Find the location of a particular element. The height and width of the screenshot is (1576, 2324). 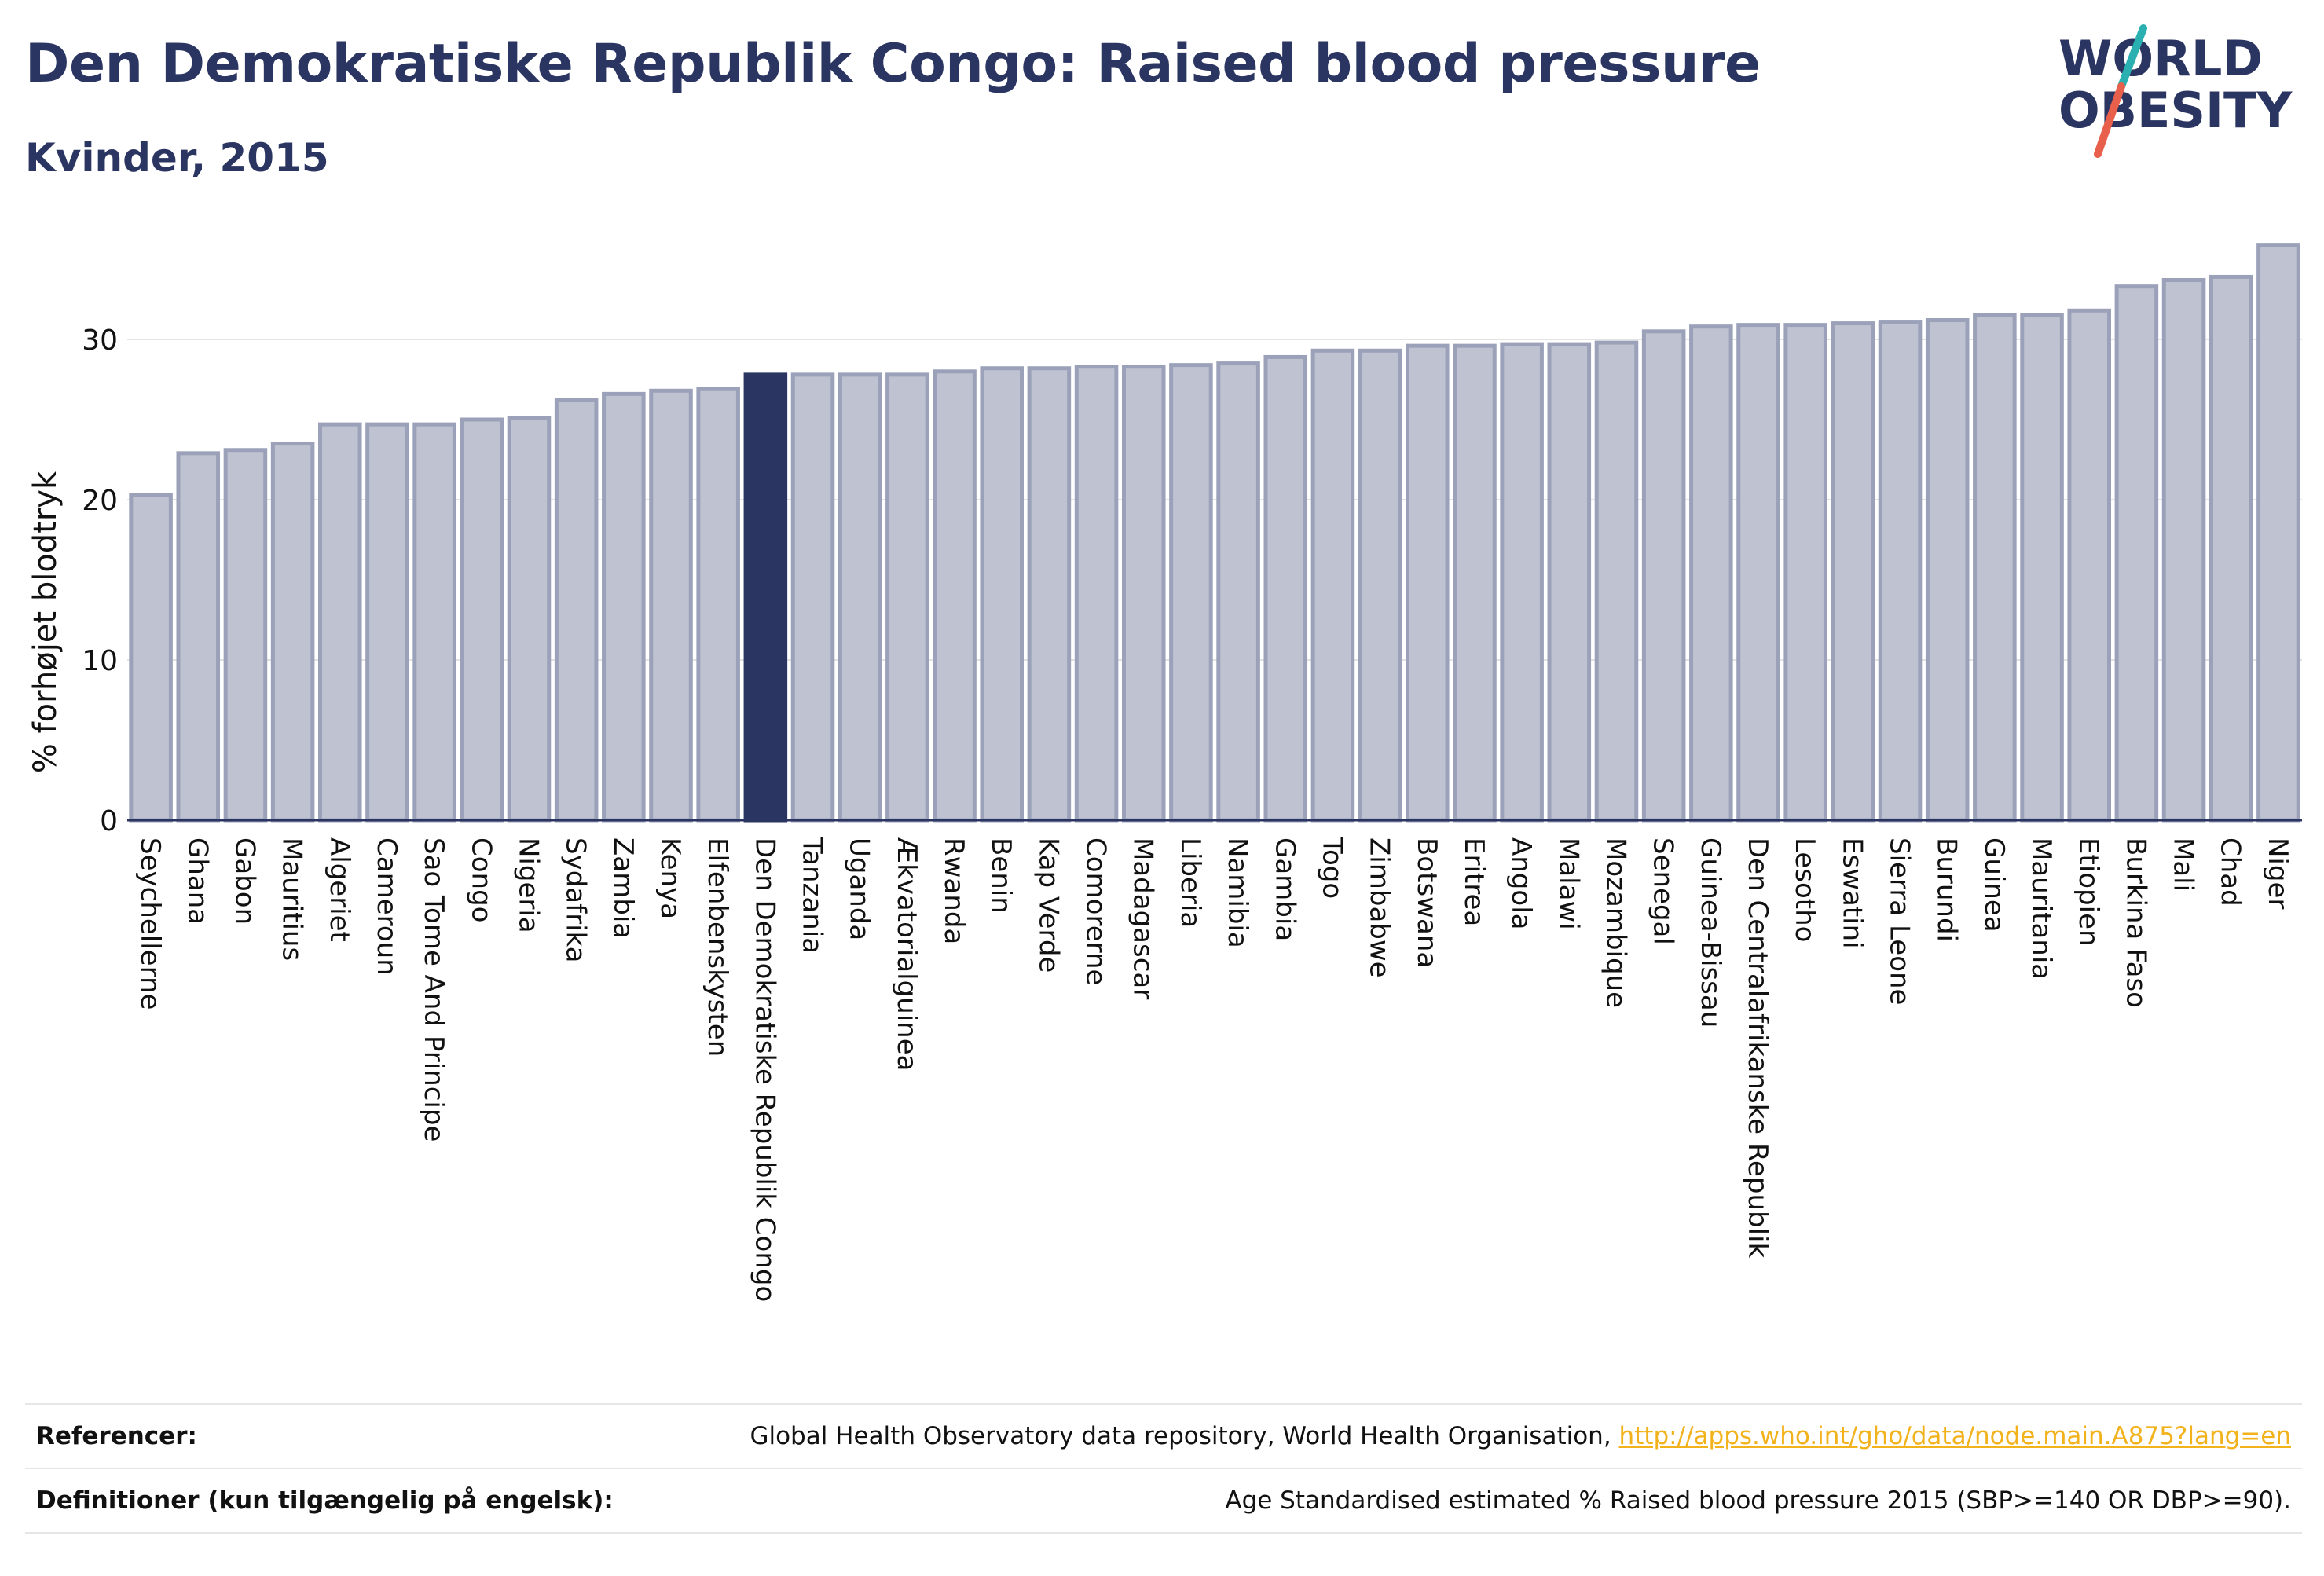

x-tick-label: Togo is located at coordinates (1331, 868).